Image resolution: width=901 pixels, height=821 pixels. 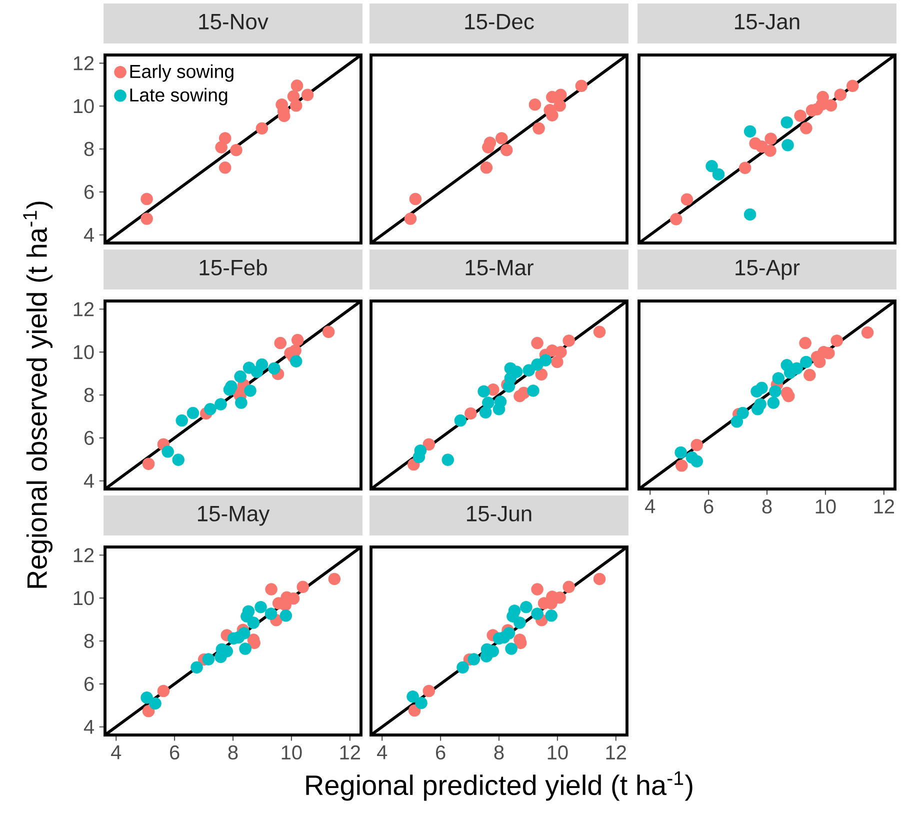 I want to click on legend-label: Early sowing, so click(x=182, y=73).